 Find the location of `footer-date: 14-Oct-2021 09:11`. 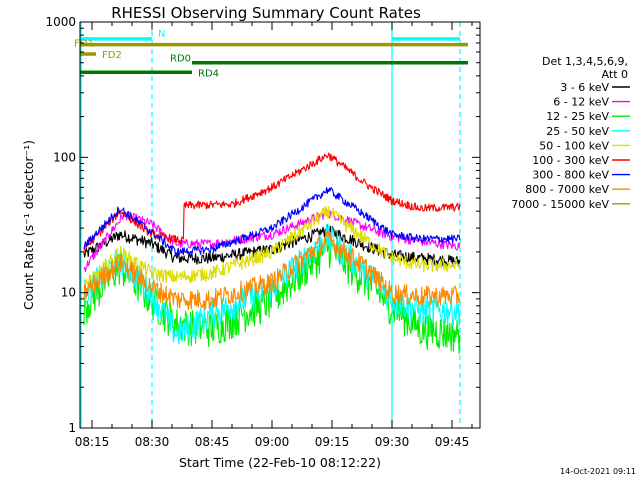

footer-date: 14-Oct-2021 09:11 is located at coordinates (598, 471).